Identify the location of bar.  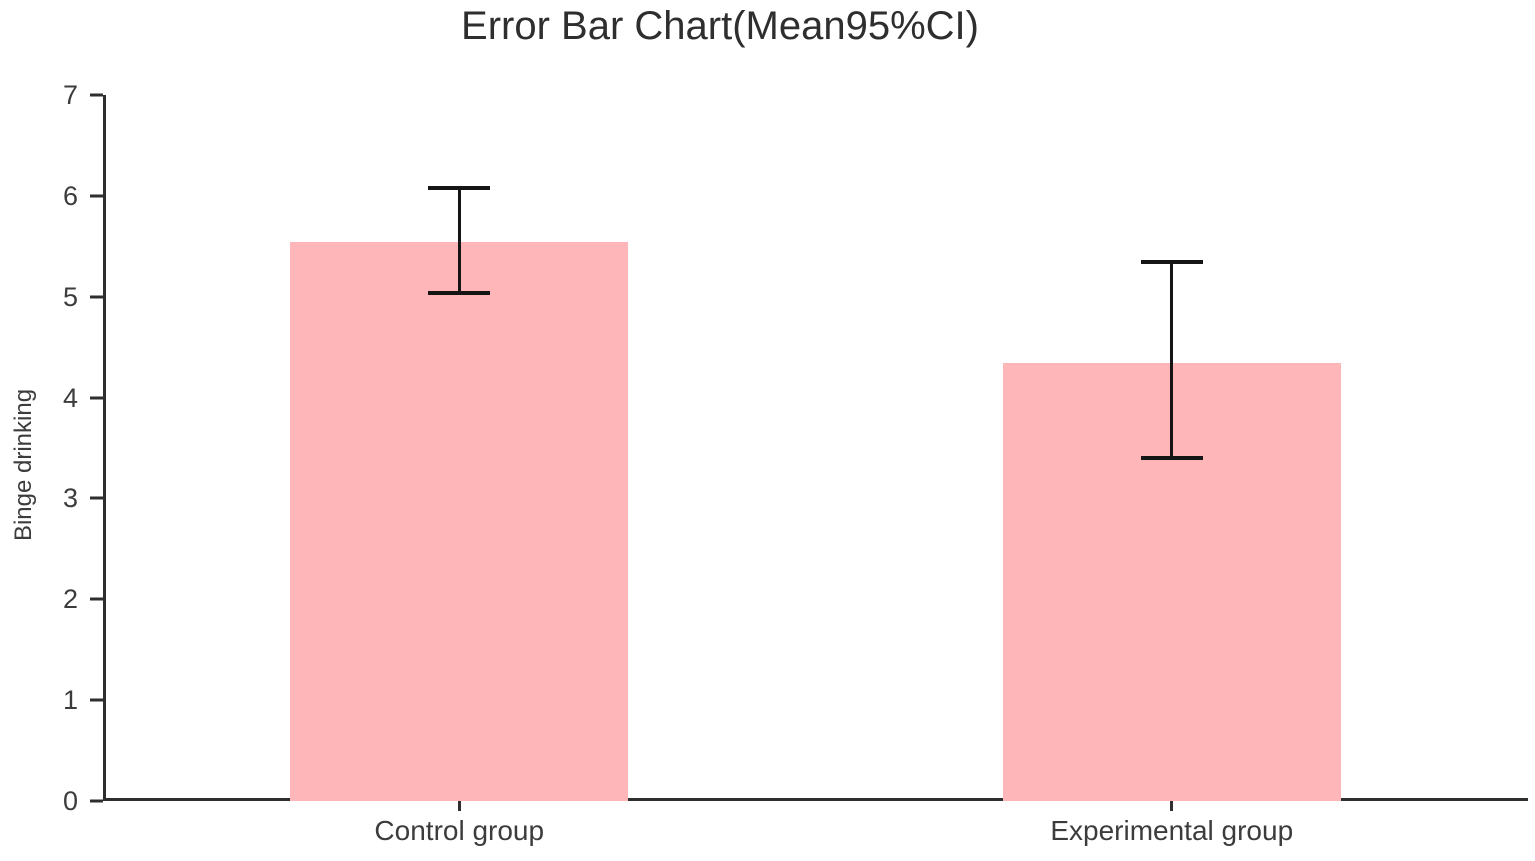
(459, 521).